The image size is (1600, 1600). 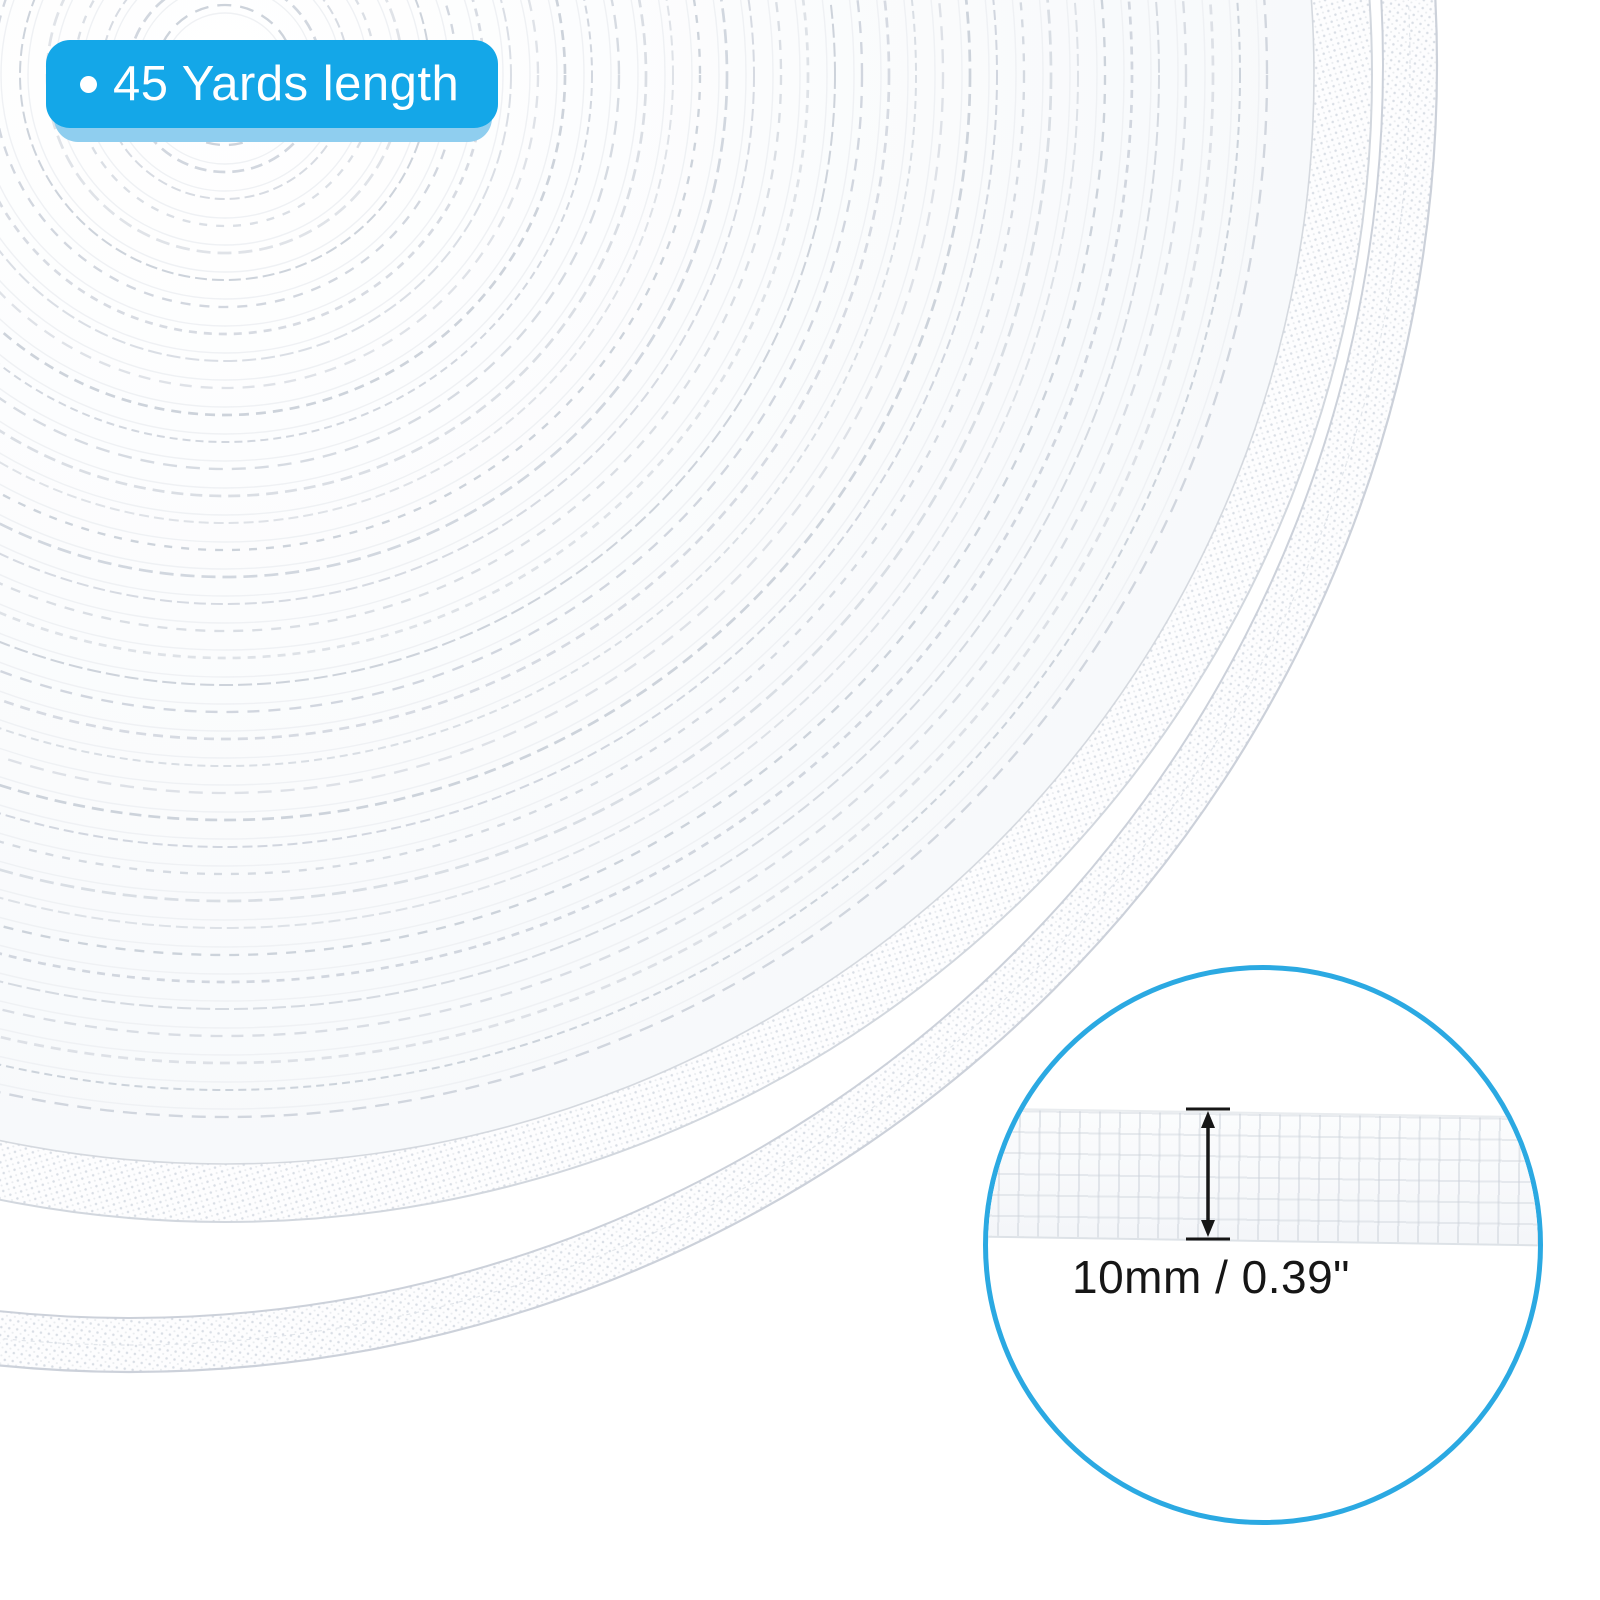 I want to click on measurement-arrow-icon, so click(x=1208, y=1174).